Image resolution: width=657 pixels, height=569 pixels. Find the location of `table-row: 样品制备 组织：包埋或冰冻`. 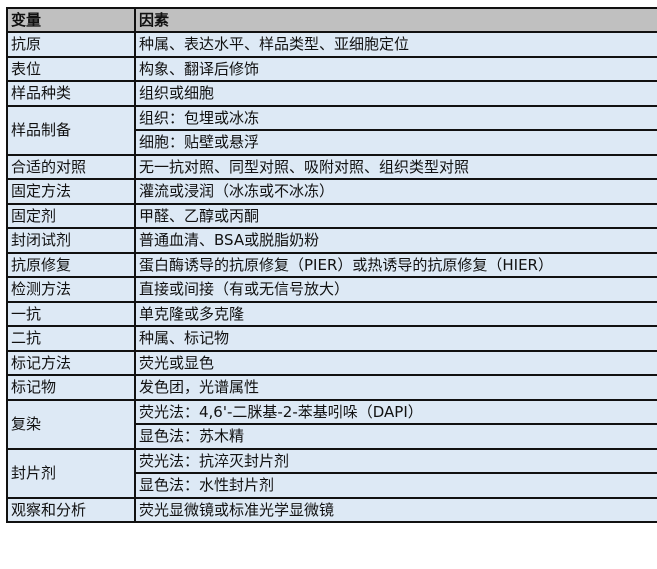

table-row: 样品制备 组织：包埋或冰冻 is located at coordinates (331, 130).